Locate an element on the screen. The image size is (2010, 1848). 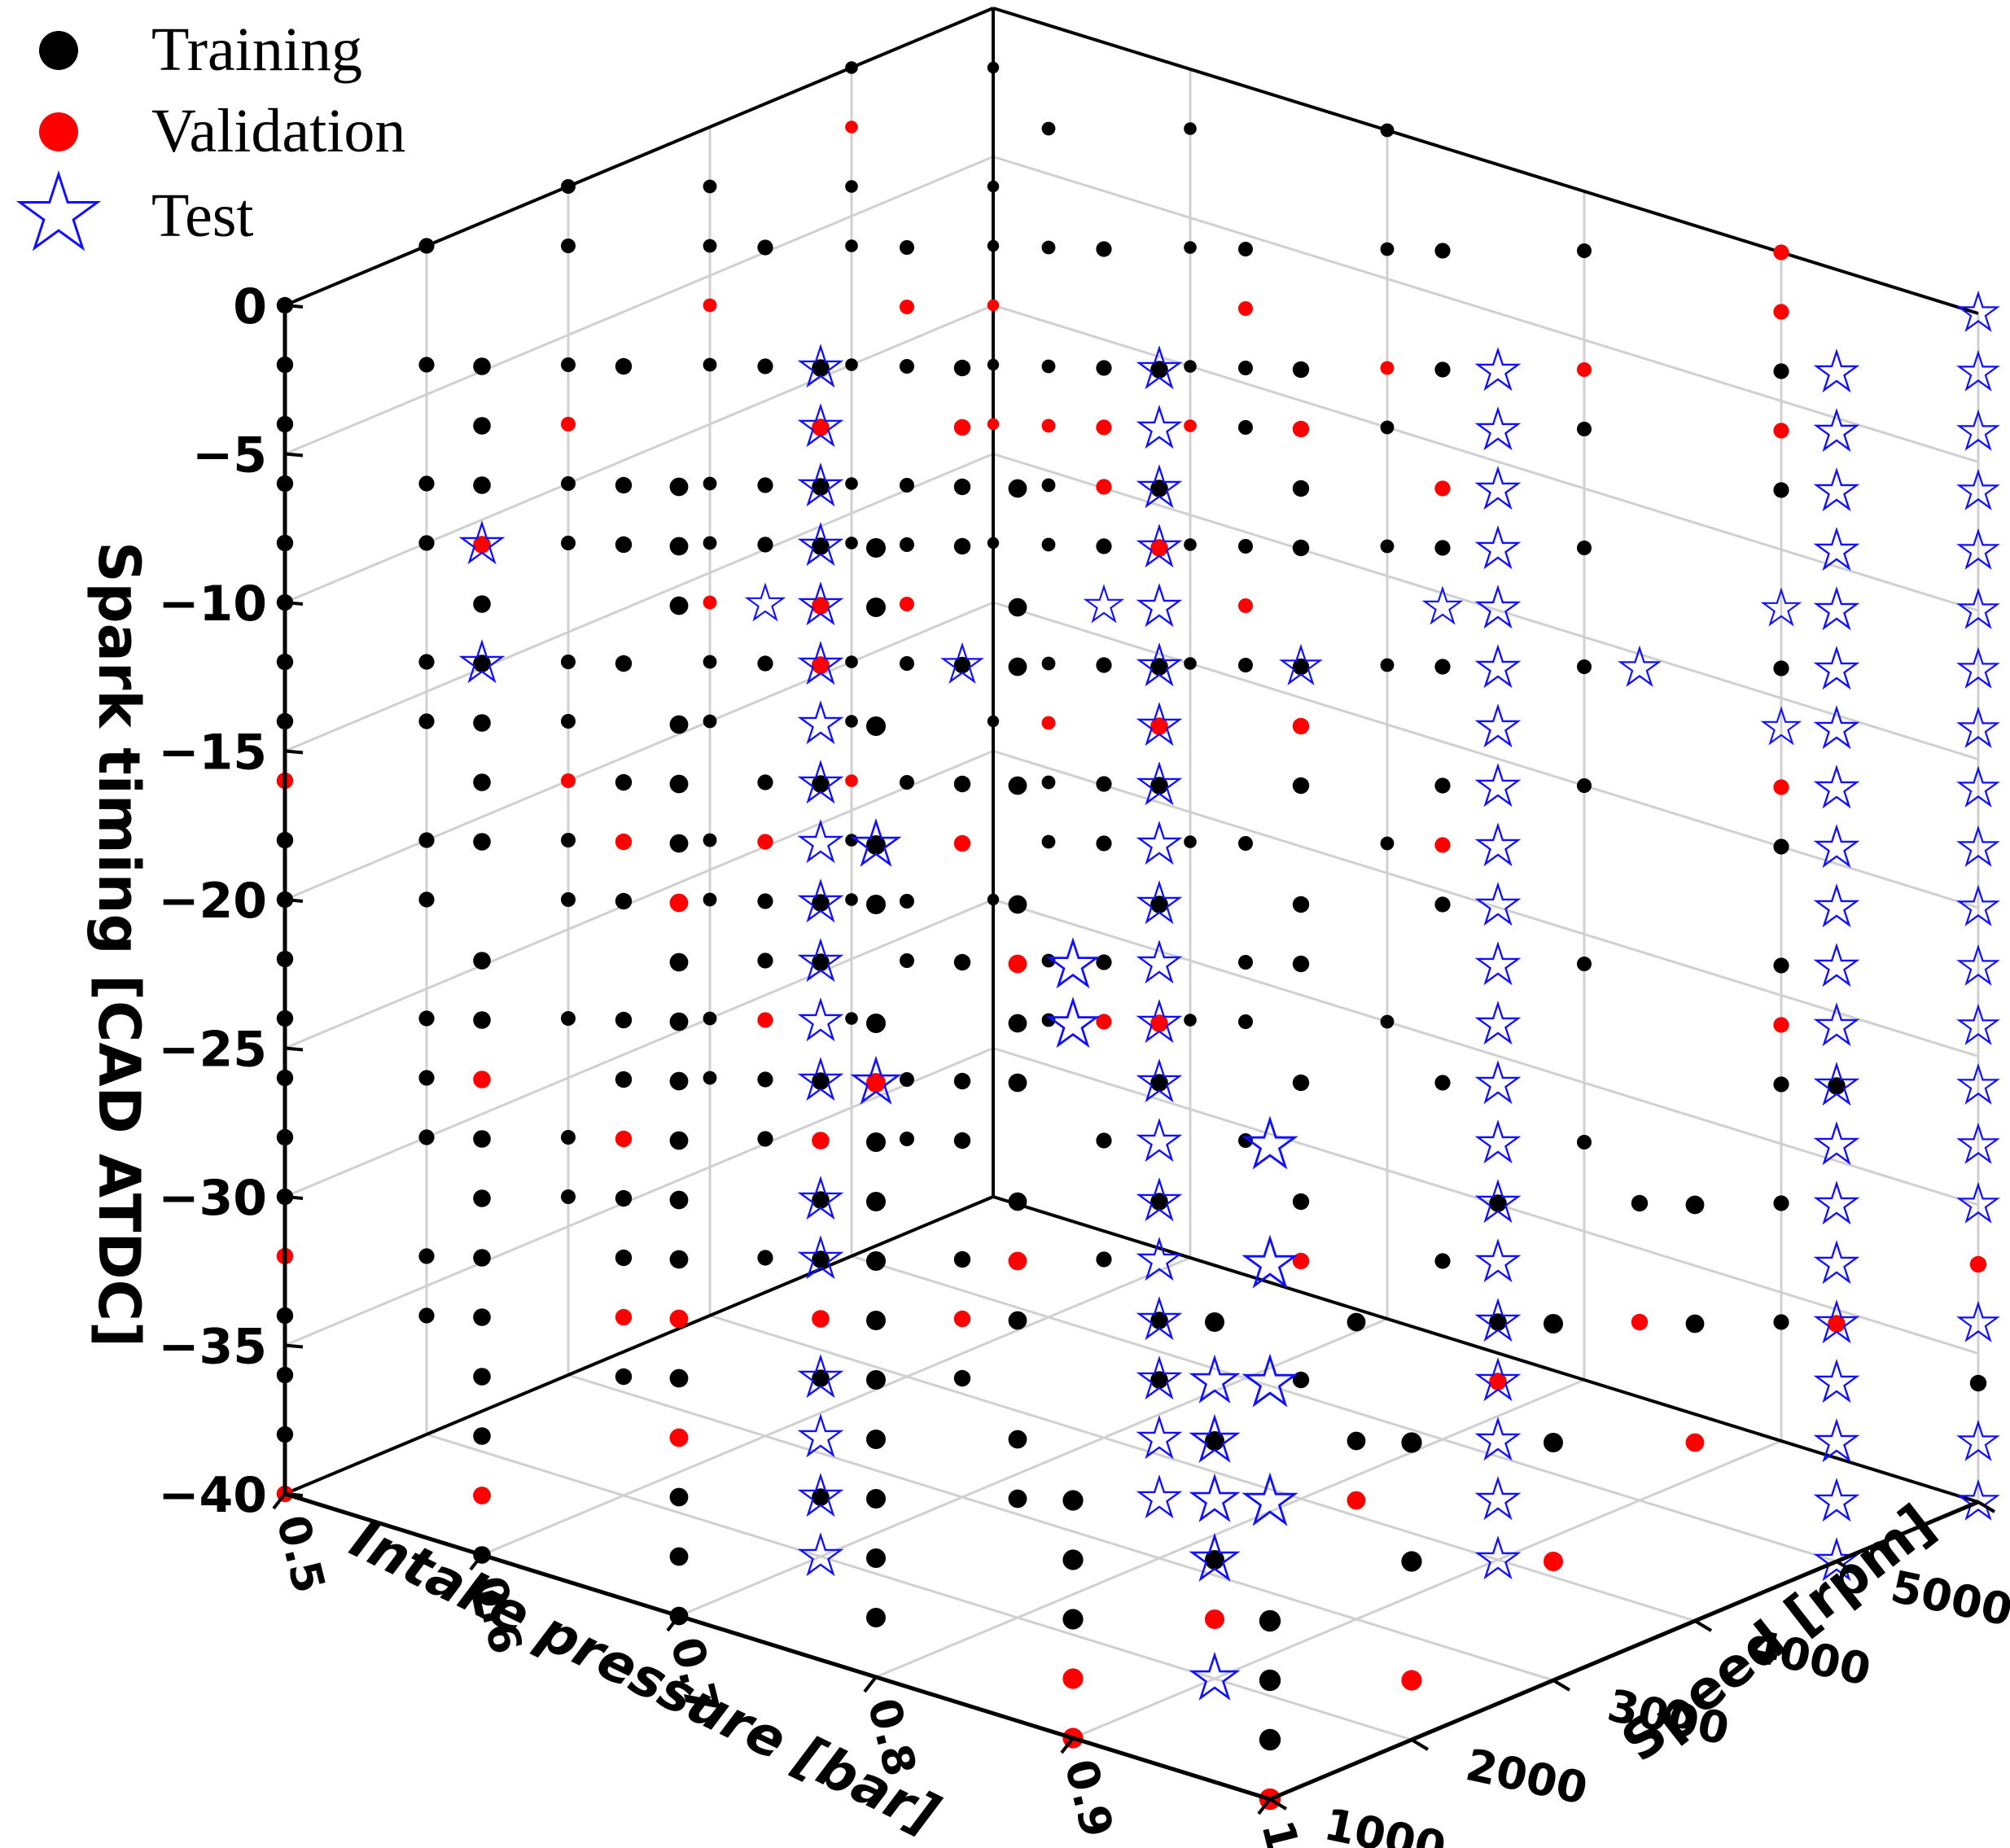
gridline-y-floor is located at coordinates (1202, 1468).